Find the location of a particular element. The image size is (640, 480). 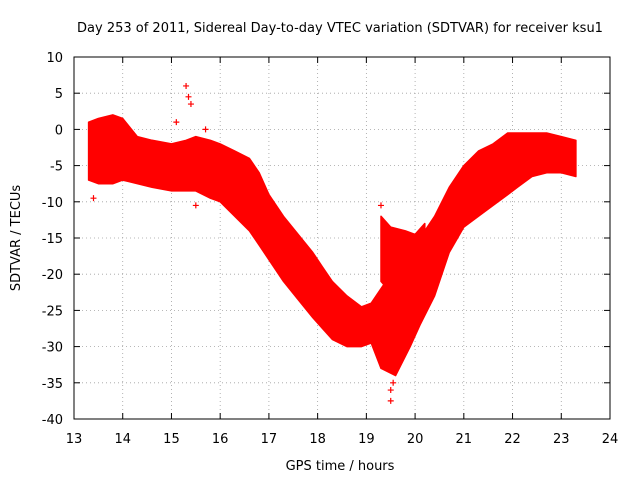

x-tick-label: 13 is located at coordinates (74, 439).